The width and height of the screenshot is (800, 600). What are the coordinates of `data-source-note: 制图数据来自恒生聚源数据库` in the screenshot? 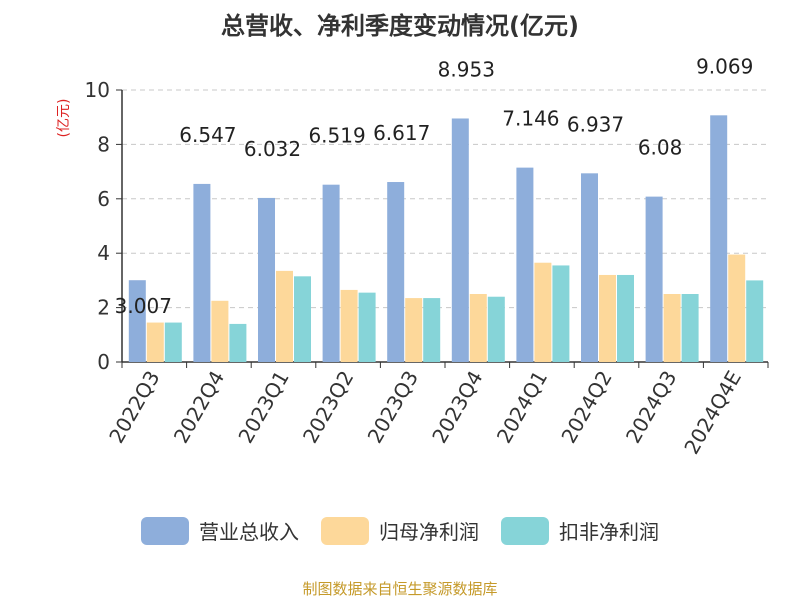 It's located at (400, 589).